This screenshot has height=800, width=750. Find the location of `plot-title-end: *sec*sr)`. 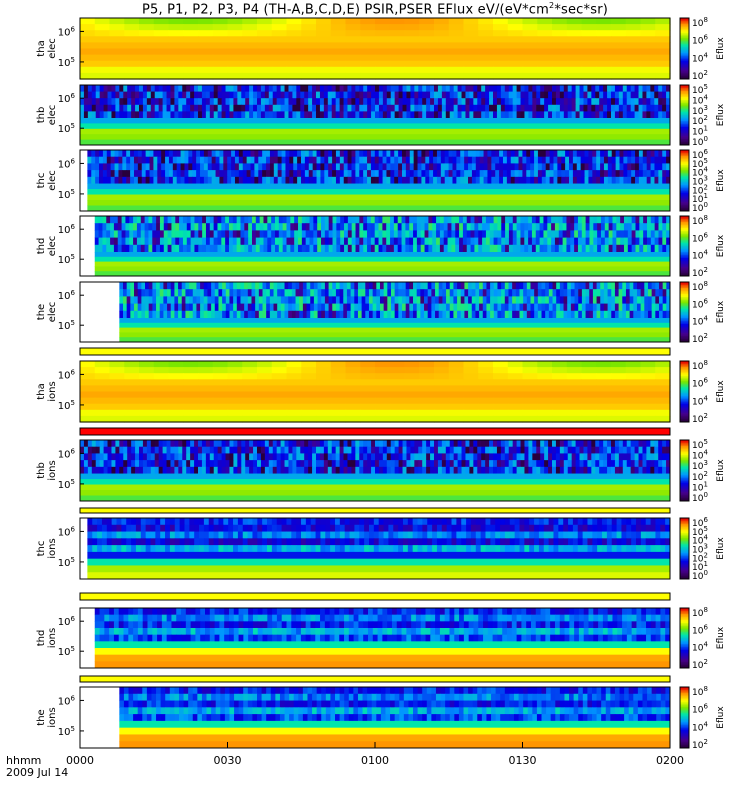

plot-title-end: *sec*sr) is located at coordinates (581, 10).